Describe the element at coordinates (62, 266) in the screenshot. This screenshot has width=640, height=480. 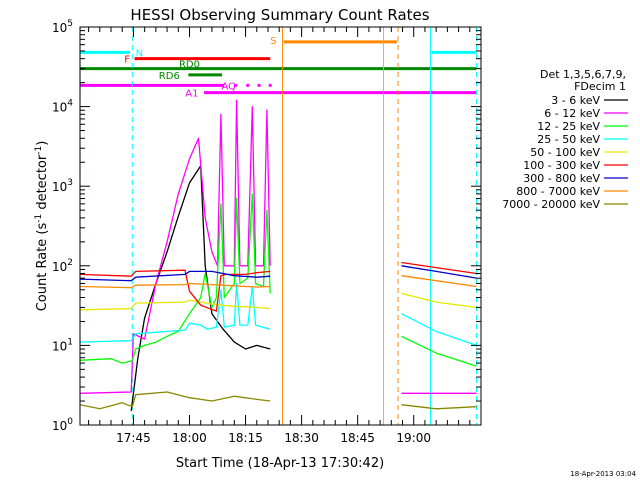
I see `y-tick-label-2: 10²` at that location.